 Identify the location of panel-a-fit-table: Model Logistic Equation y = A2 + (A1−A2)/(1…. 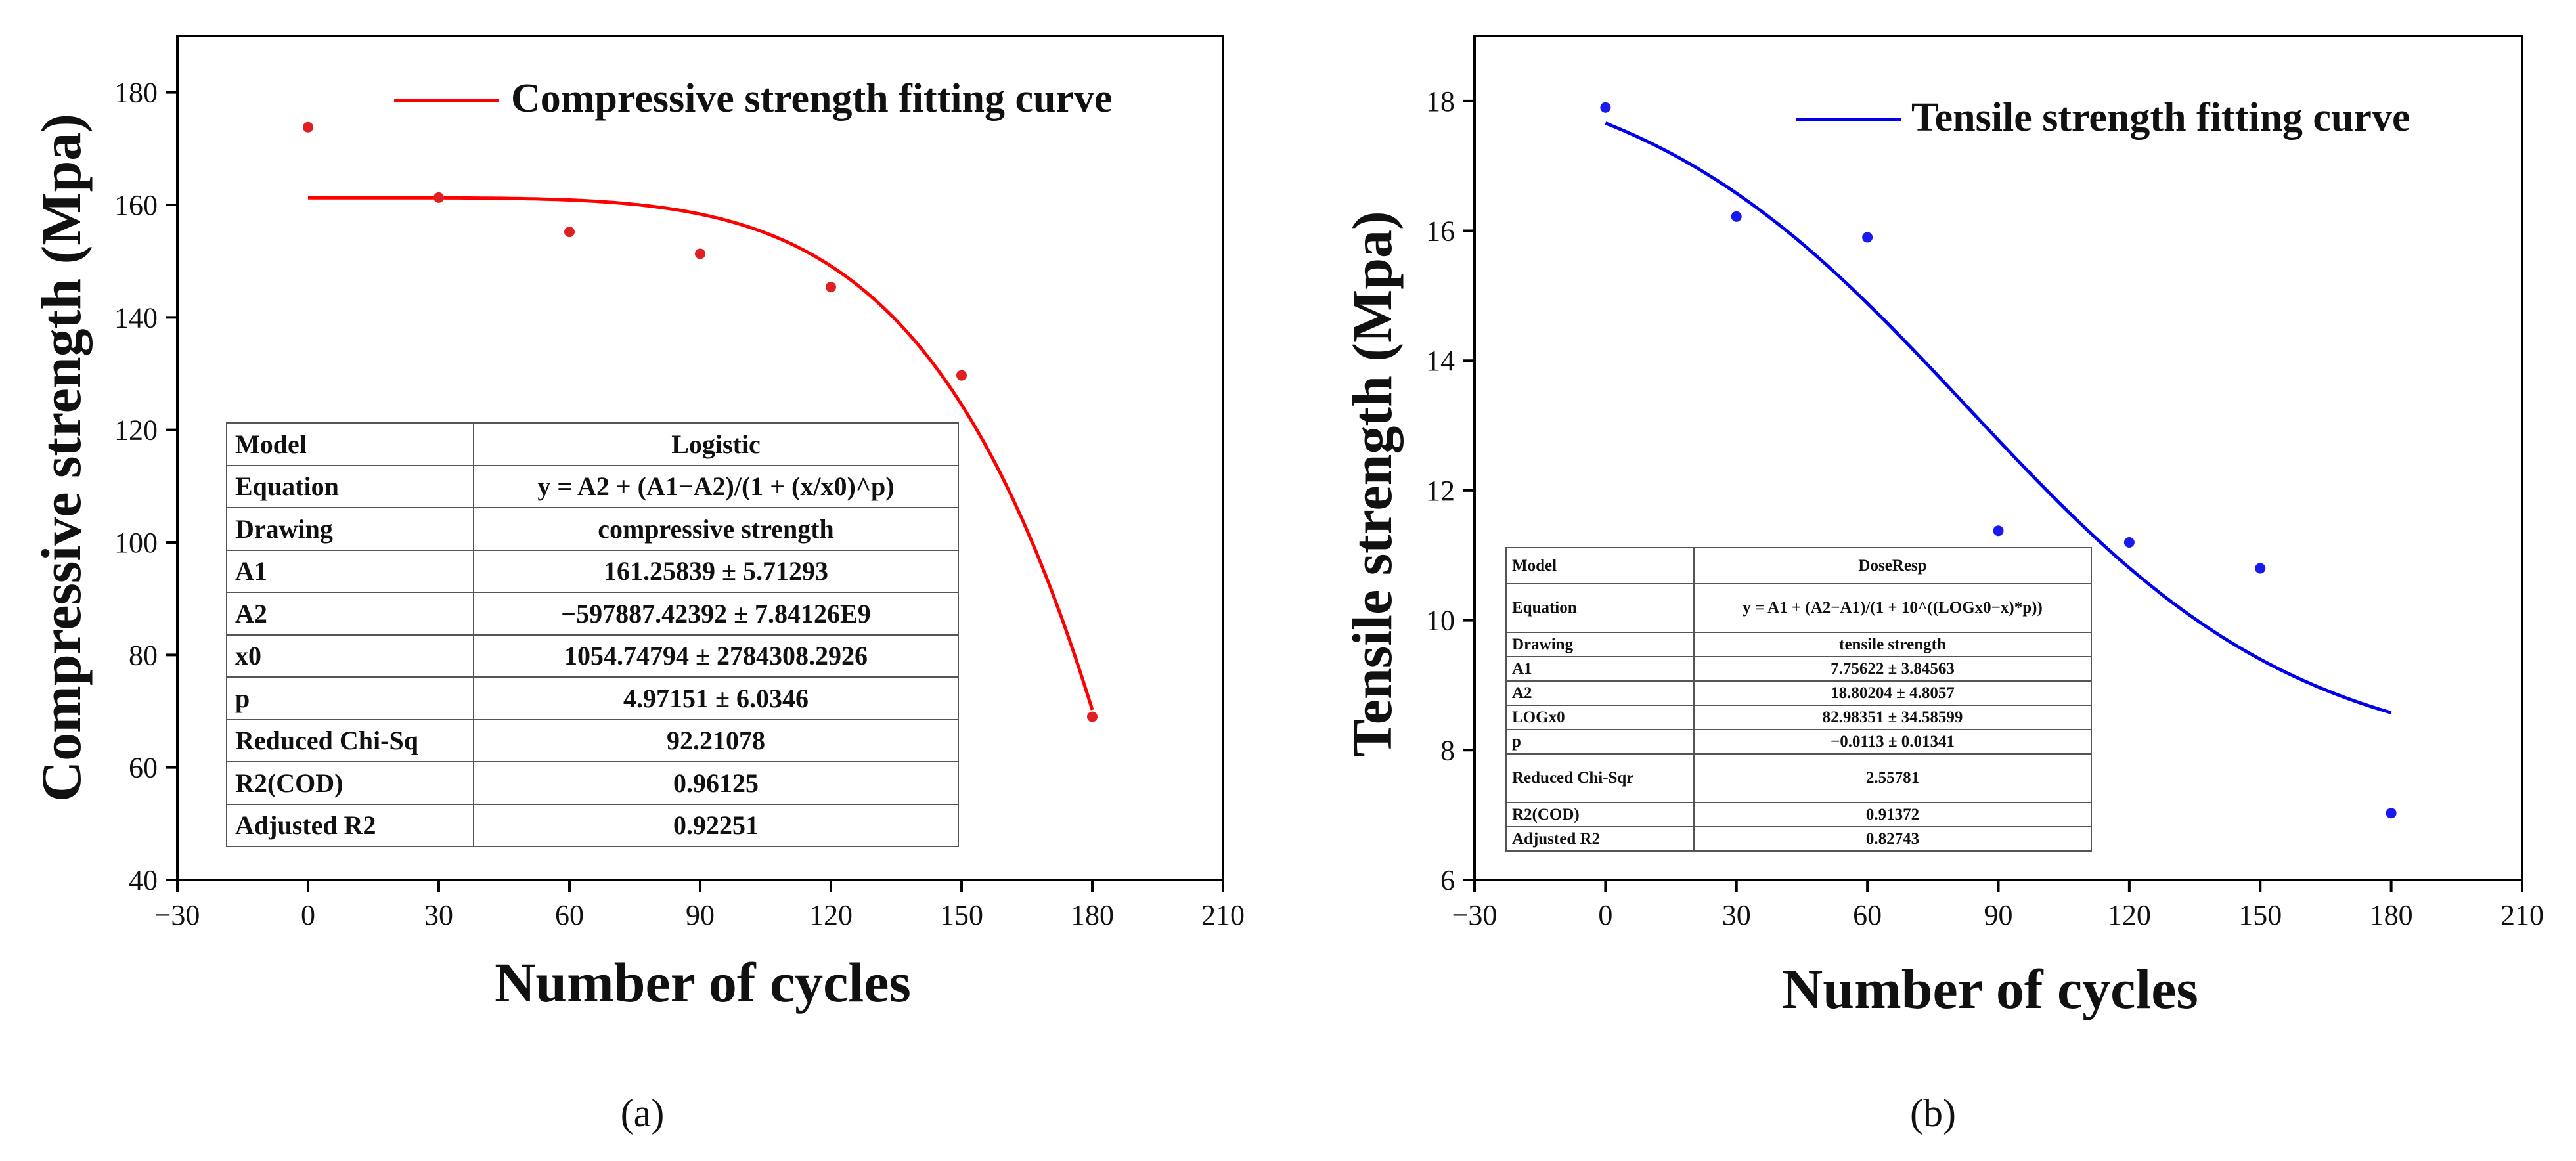
(592, 634).